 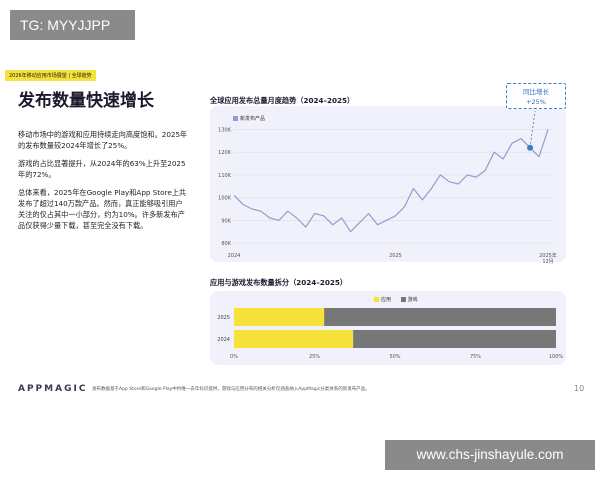 What do you see at coordinates (294, 339) in the screenshot?
I see `bar-segment-apps-2024` at bounding box center [294, 339].